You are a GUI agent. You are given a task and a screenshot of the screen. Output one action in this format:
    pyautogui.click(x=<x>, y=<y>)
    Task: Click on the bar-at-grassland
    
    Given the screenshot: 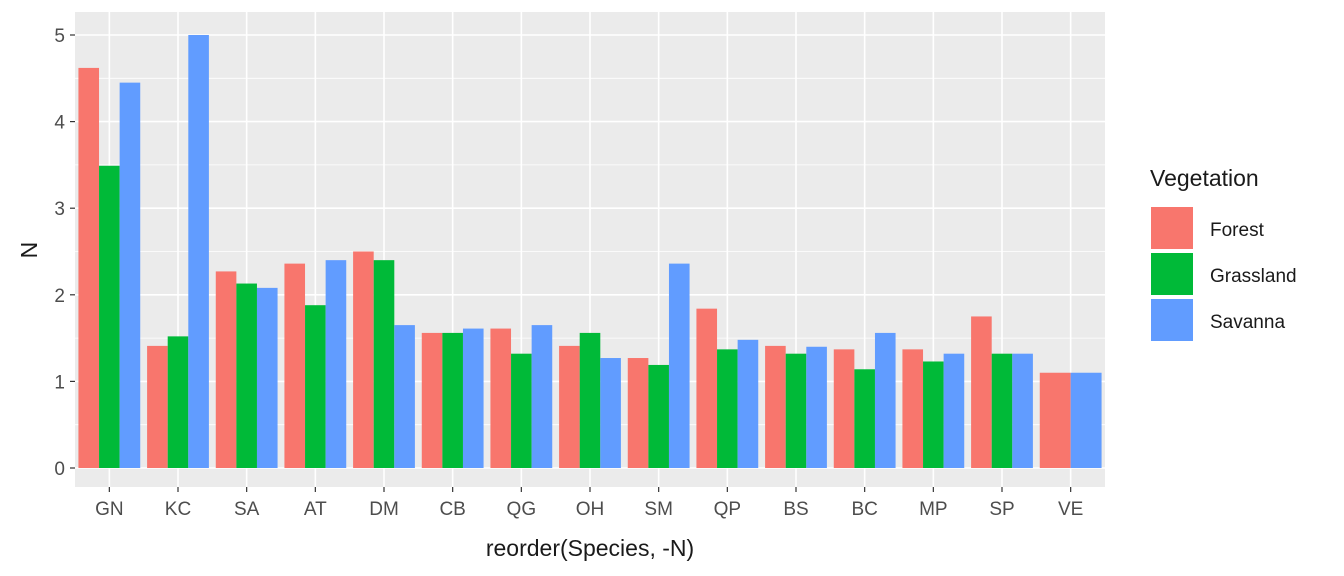 What is the action you would take?
    pyautogui.click(x=315, y=386)
    